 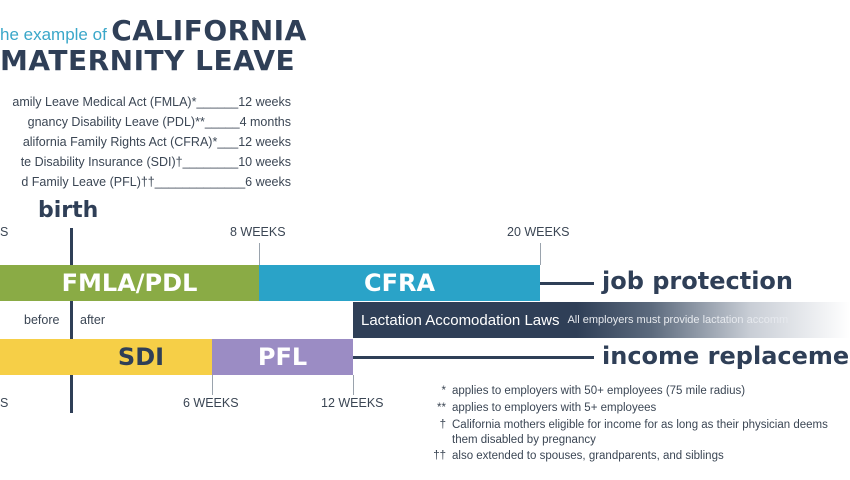 I want to click on law-name: amily Leave Medical Act (FMLA)*, so click(x=104, y=102).